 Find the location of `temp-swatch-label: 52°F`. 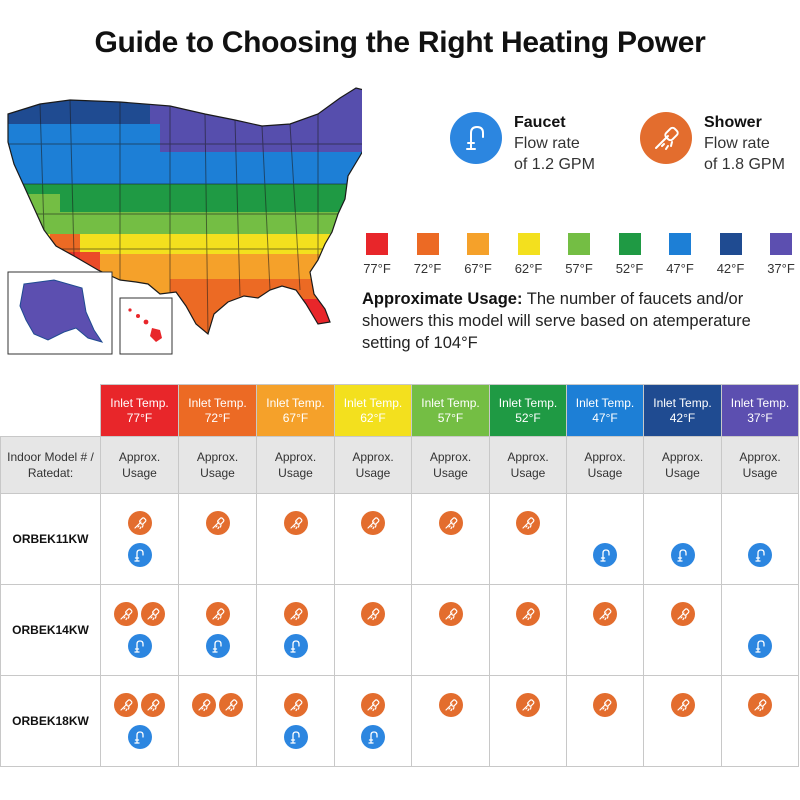

temp-swatch-label: 52°F is located at coordinates (629, 268).